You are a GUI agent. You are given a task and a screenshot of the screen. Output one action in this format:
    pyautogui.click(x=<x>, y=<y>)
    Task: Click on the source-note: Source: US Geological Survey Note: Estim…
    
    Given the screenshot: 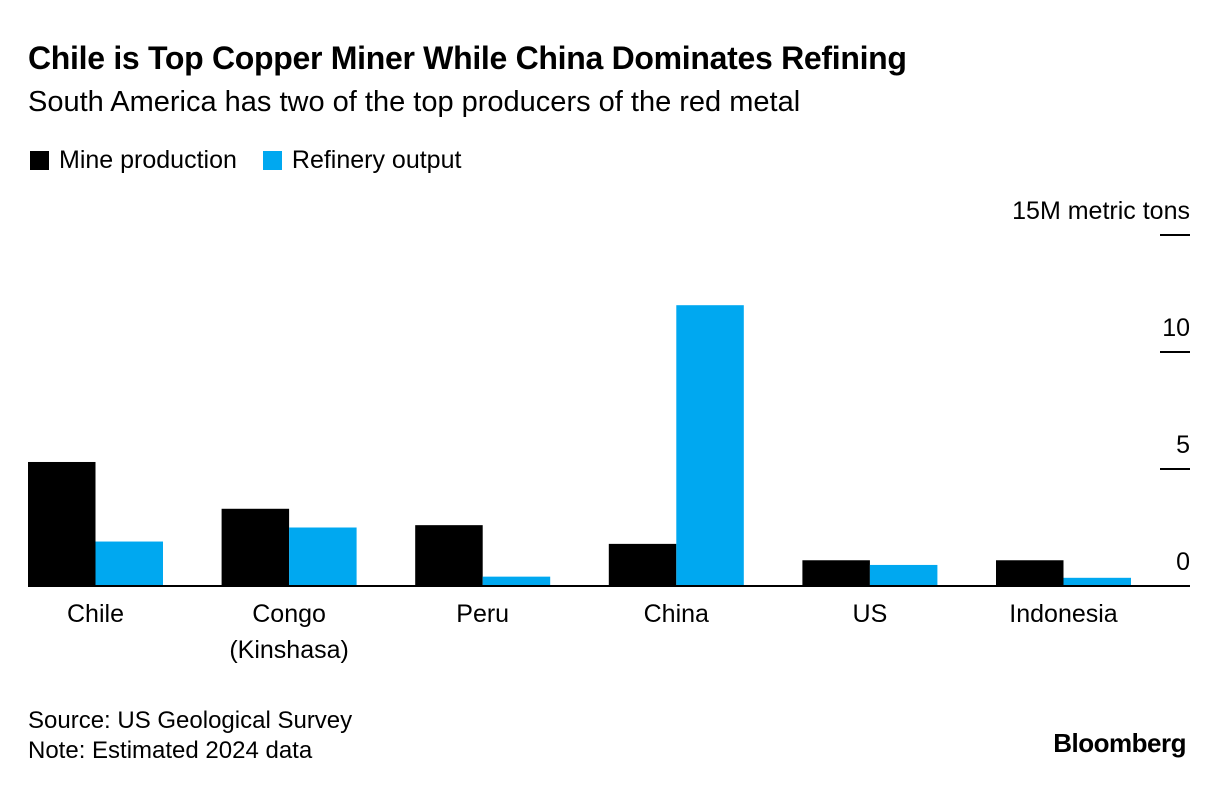 What is the action you would take?
    pyautogui.click(x=190, y=736)
    